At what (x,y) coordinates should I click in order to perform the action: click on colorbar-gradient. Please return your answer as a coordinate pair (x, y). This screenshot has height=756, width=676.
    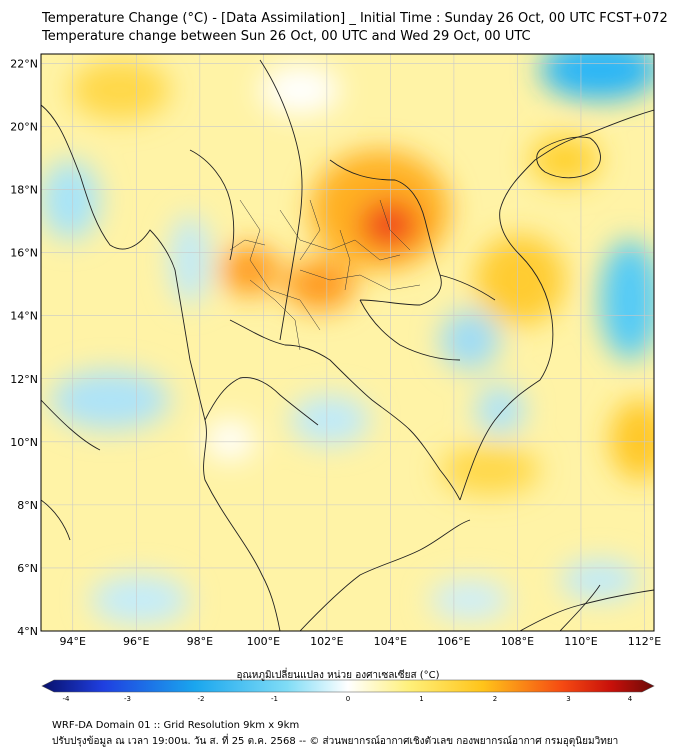
    Looking at the image, I should click on (348, 686).